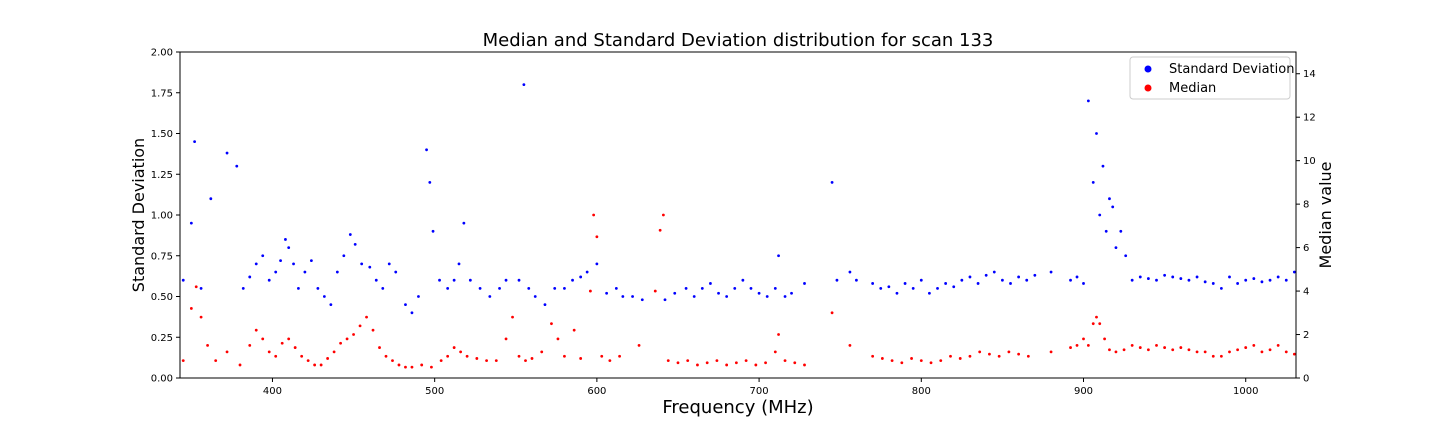 The image size is (1440, 432). What do you see at coordinates (434, 391) in the screenshot?
I see `x-tick-label: 500` at bounding box center [434, 391].